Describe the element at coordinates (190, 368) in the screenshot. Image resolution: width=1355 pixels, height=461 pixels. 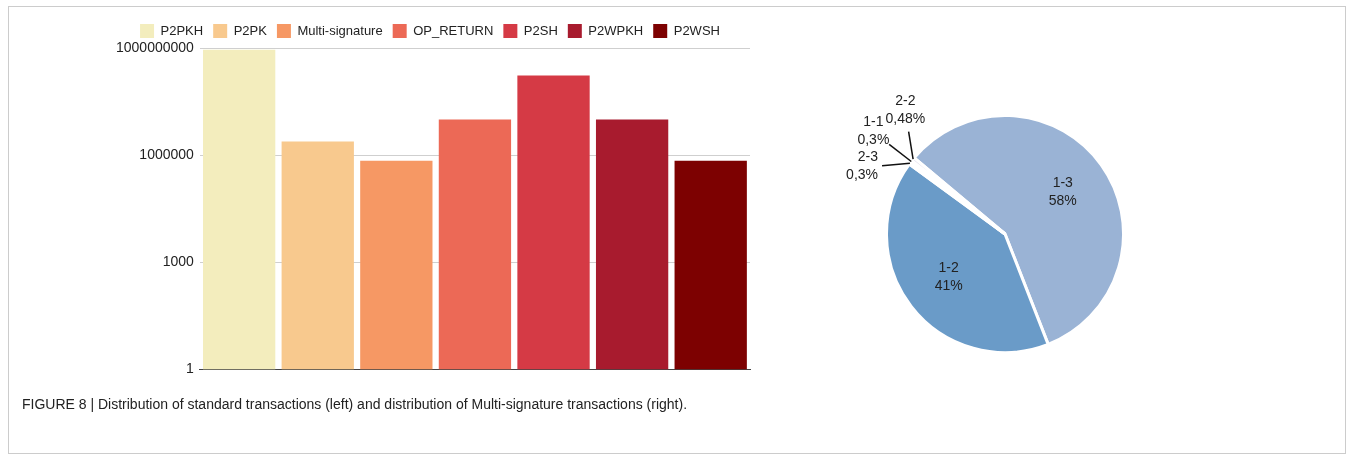
I see `y-tick-label: 1` at that location.